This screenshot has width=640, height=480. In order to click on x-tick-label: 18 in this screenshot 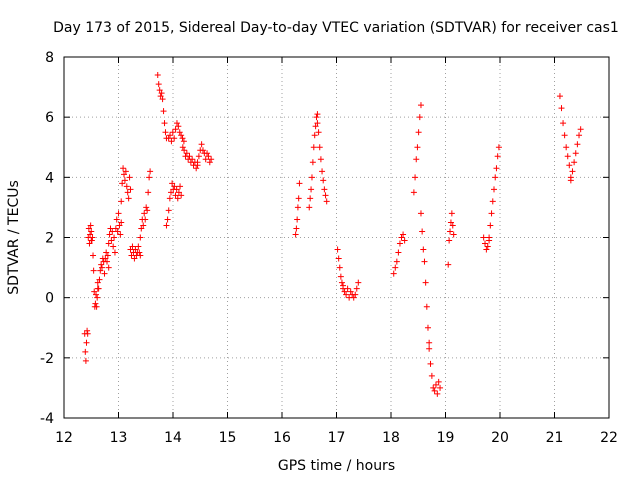, I will do `click(391, 438)`.